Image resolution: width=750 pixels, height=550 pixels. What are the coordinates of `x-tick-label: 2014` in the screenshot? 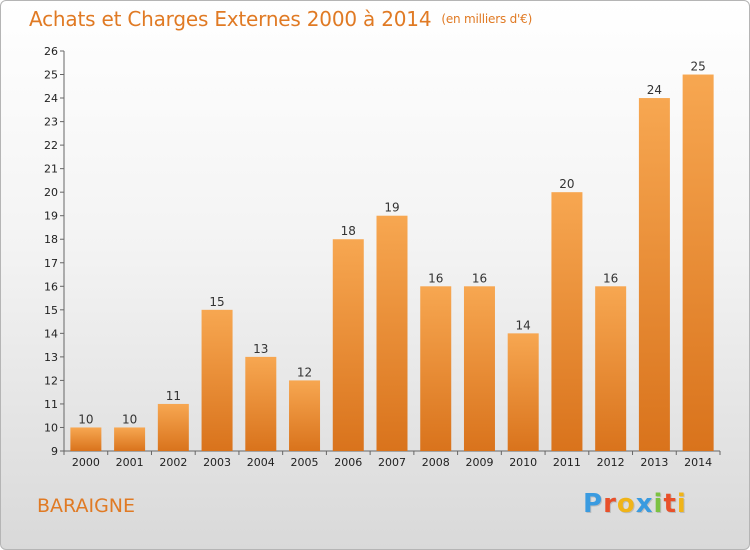 It's located at (698, 462).